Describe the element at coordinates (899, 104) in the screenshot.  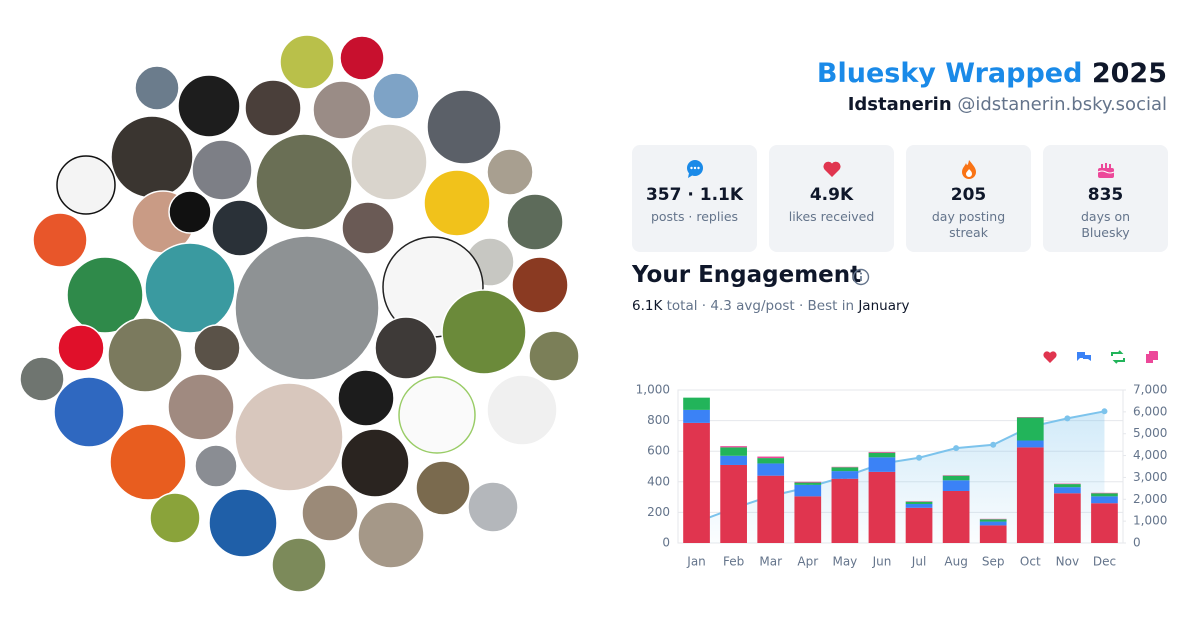
I see `display-name: Idstanerin` at that location.